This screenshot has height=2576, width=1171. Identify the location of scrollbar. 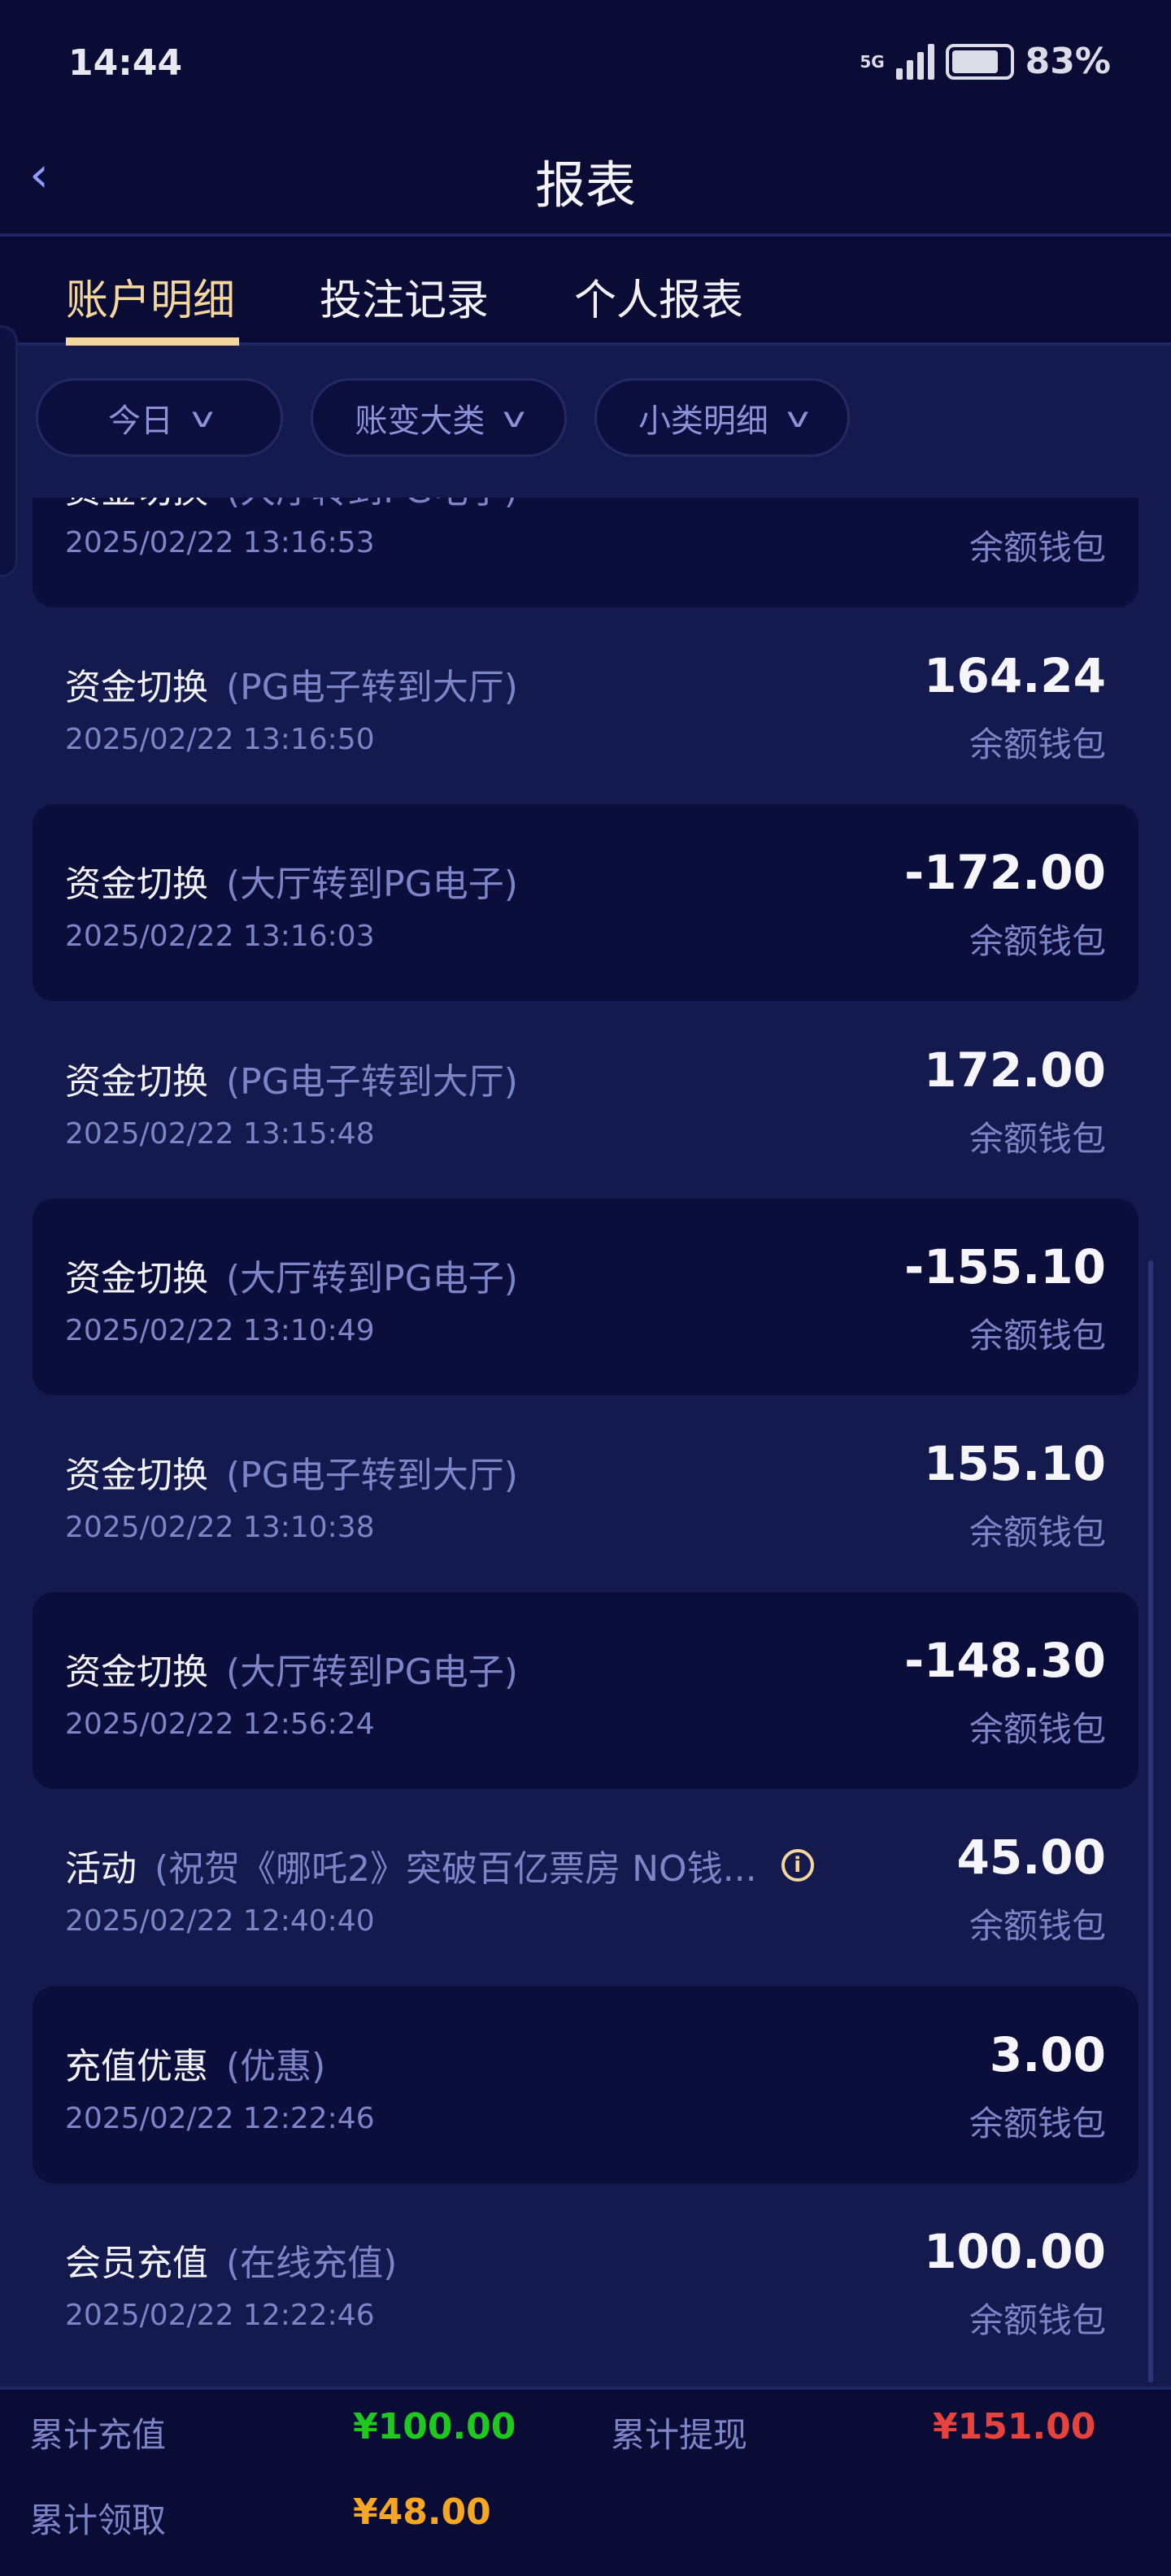
(1151, 1821).